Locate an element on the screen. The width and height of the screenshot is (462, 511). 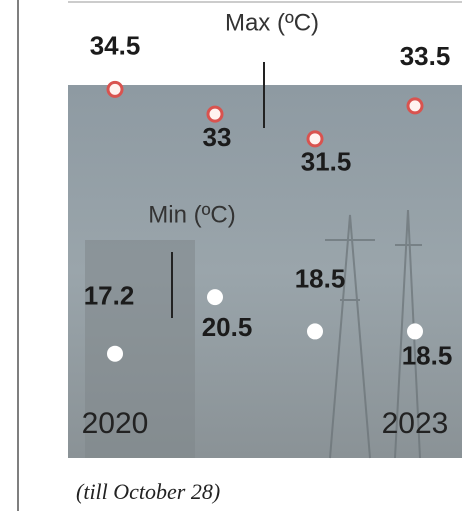
x-tick-label: 2020 is located at coordinates (115, 423).